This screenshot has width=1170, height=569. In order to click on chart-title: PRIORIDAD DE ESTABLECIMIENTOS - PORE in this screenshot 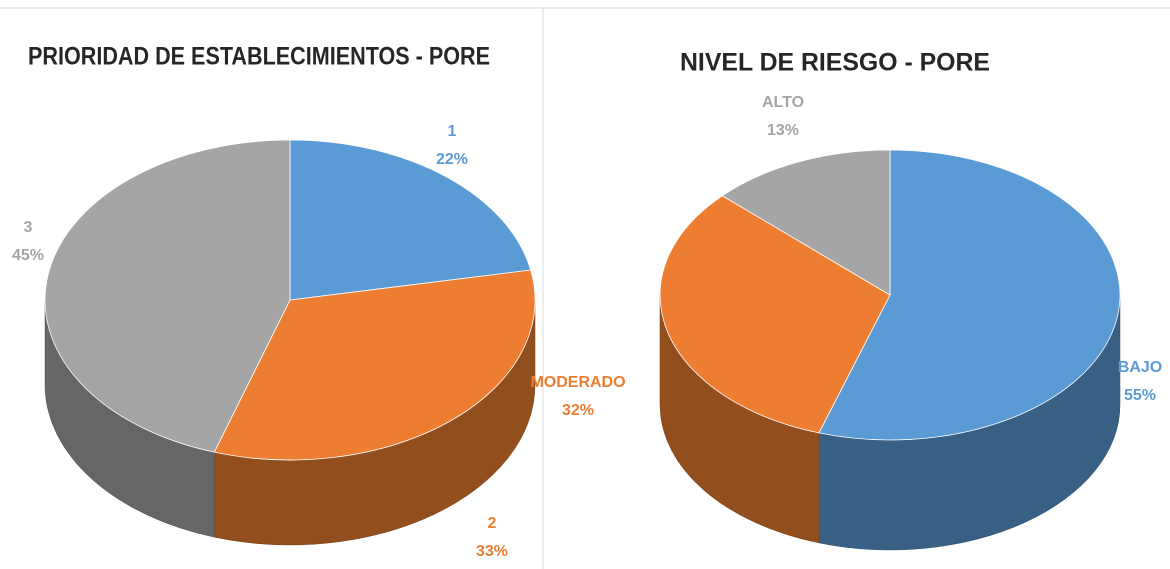, I will do `click(259, 57)`.